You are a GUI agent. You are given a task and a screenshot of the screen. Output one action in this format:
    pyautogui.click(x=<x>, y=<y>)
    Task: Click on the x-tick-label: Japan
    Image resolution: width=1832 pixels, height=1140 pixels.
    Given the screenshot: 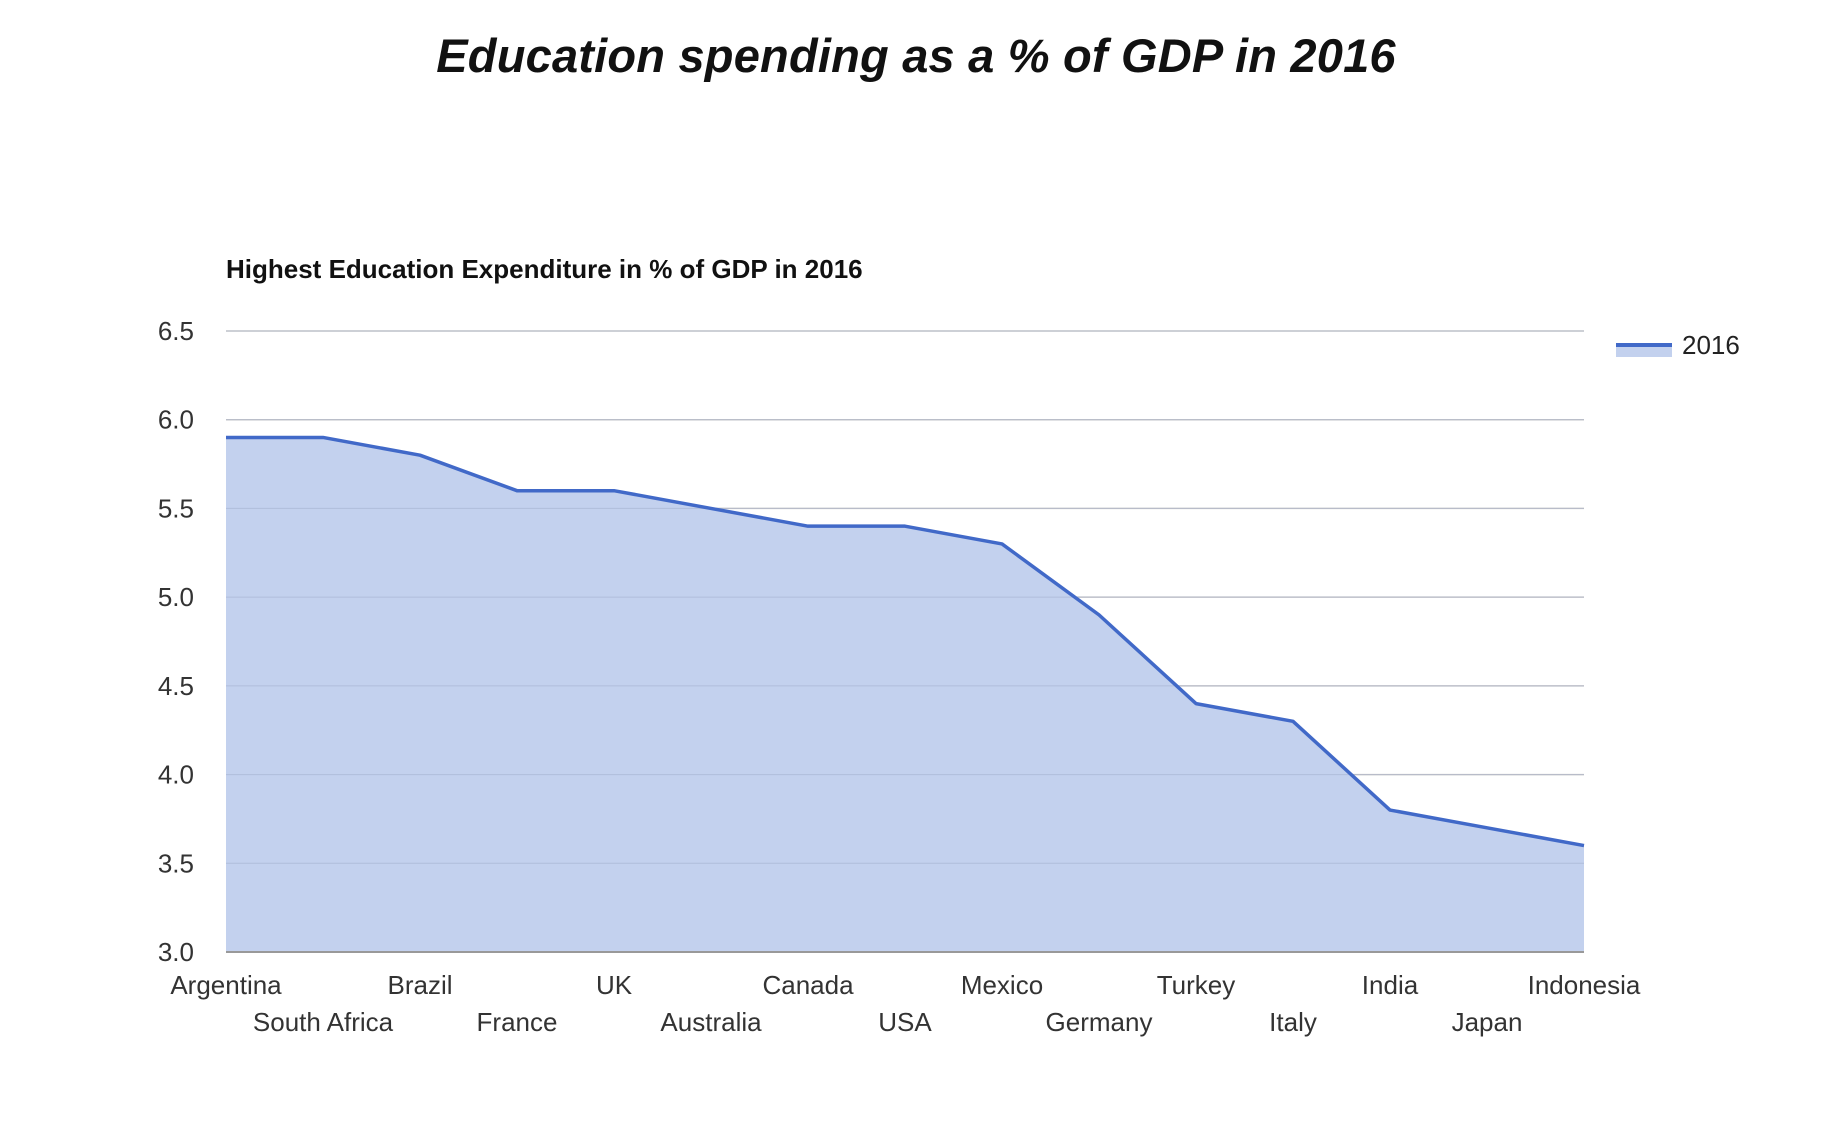 What is the action you would take?
    pyautogui.click(x=1487, y=1022)
    